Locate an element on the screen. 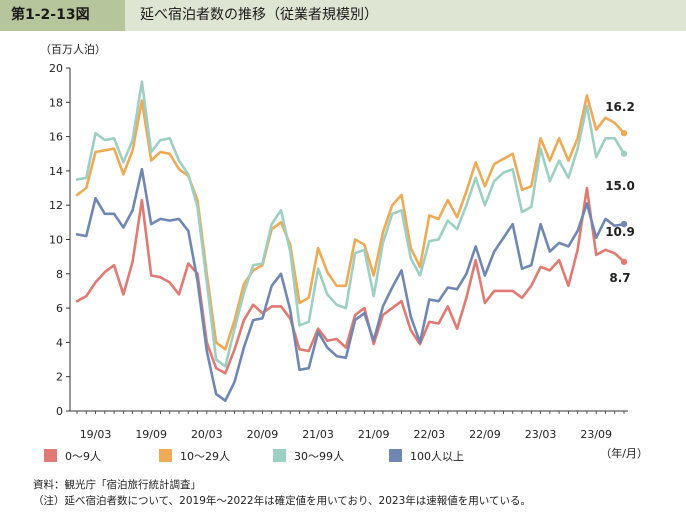 This screenshot has width=686, height=513. figure-title: 延べ宿泊者数の推移（従業者規模別） is located at coordinates (259, 15).